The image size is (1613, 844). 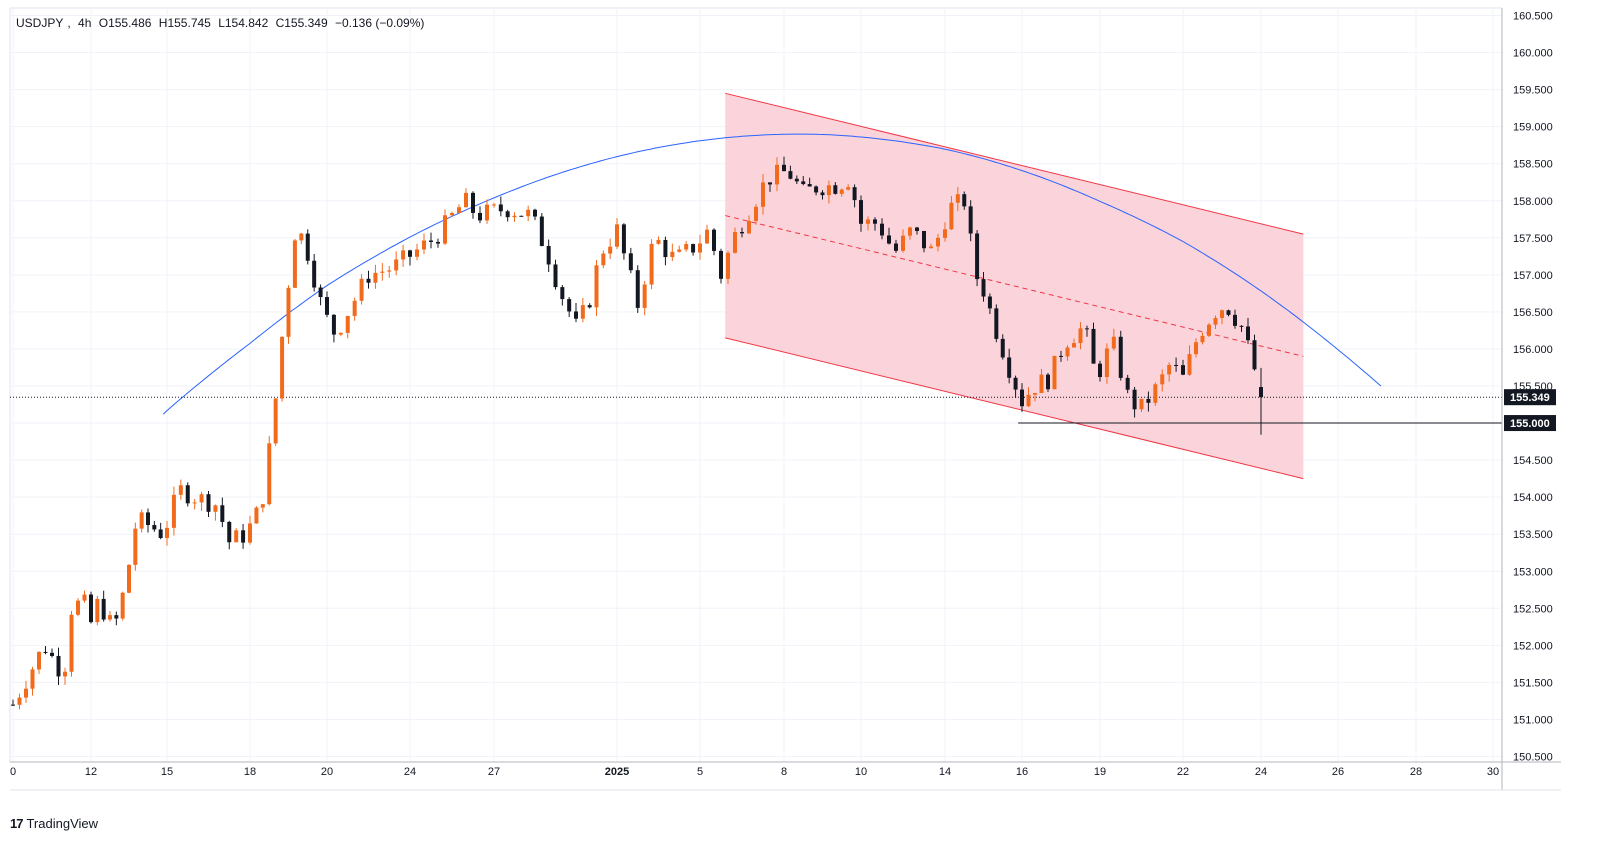 What do you see at coordinates (1493, 772) in the screenshot?
I see `x-tick-label: 30` at bounding box center [1493, 772].